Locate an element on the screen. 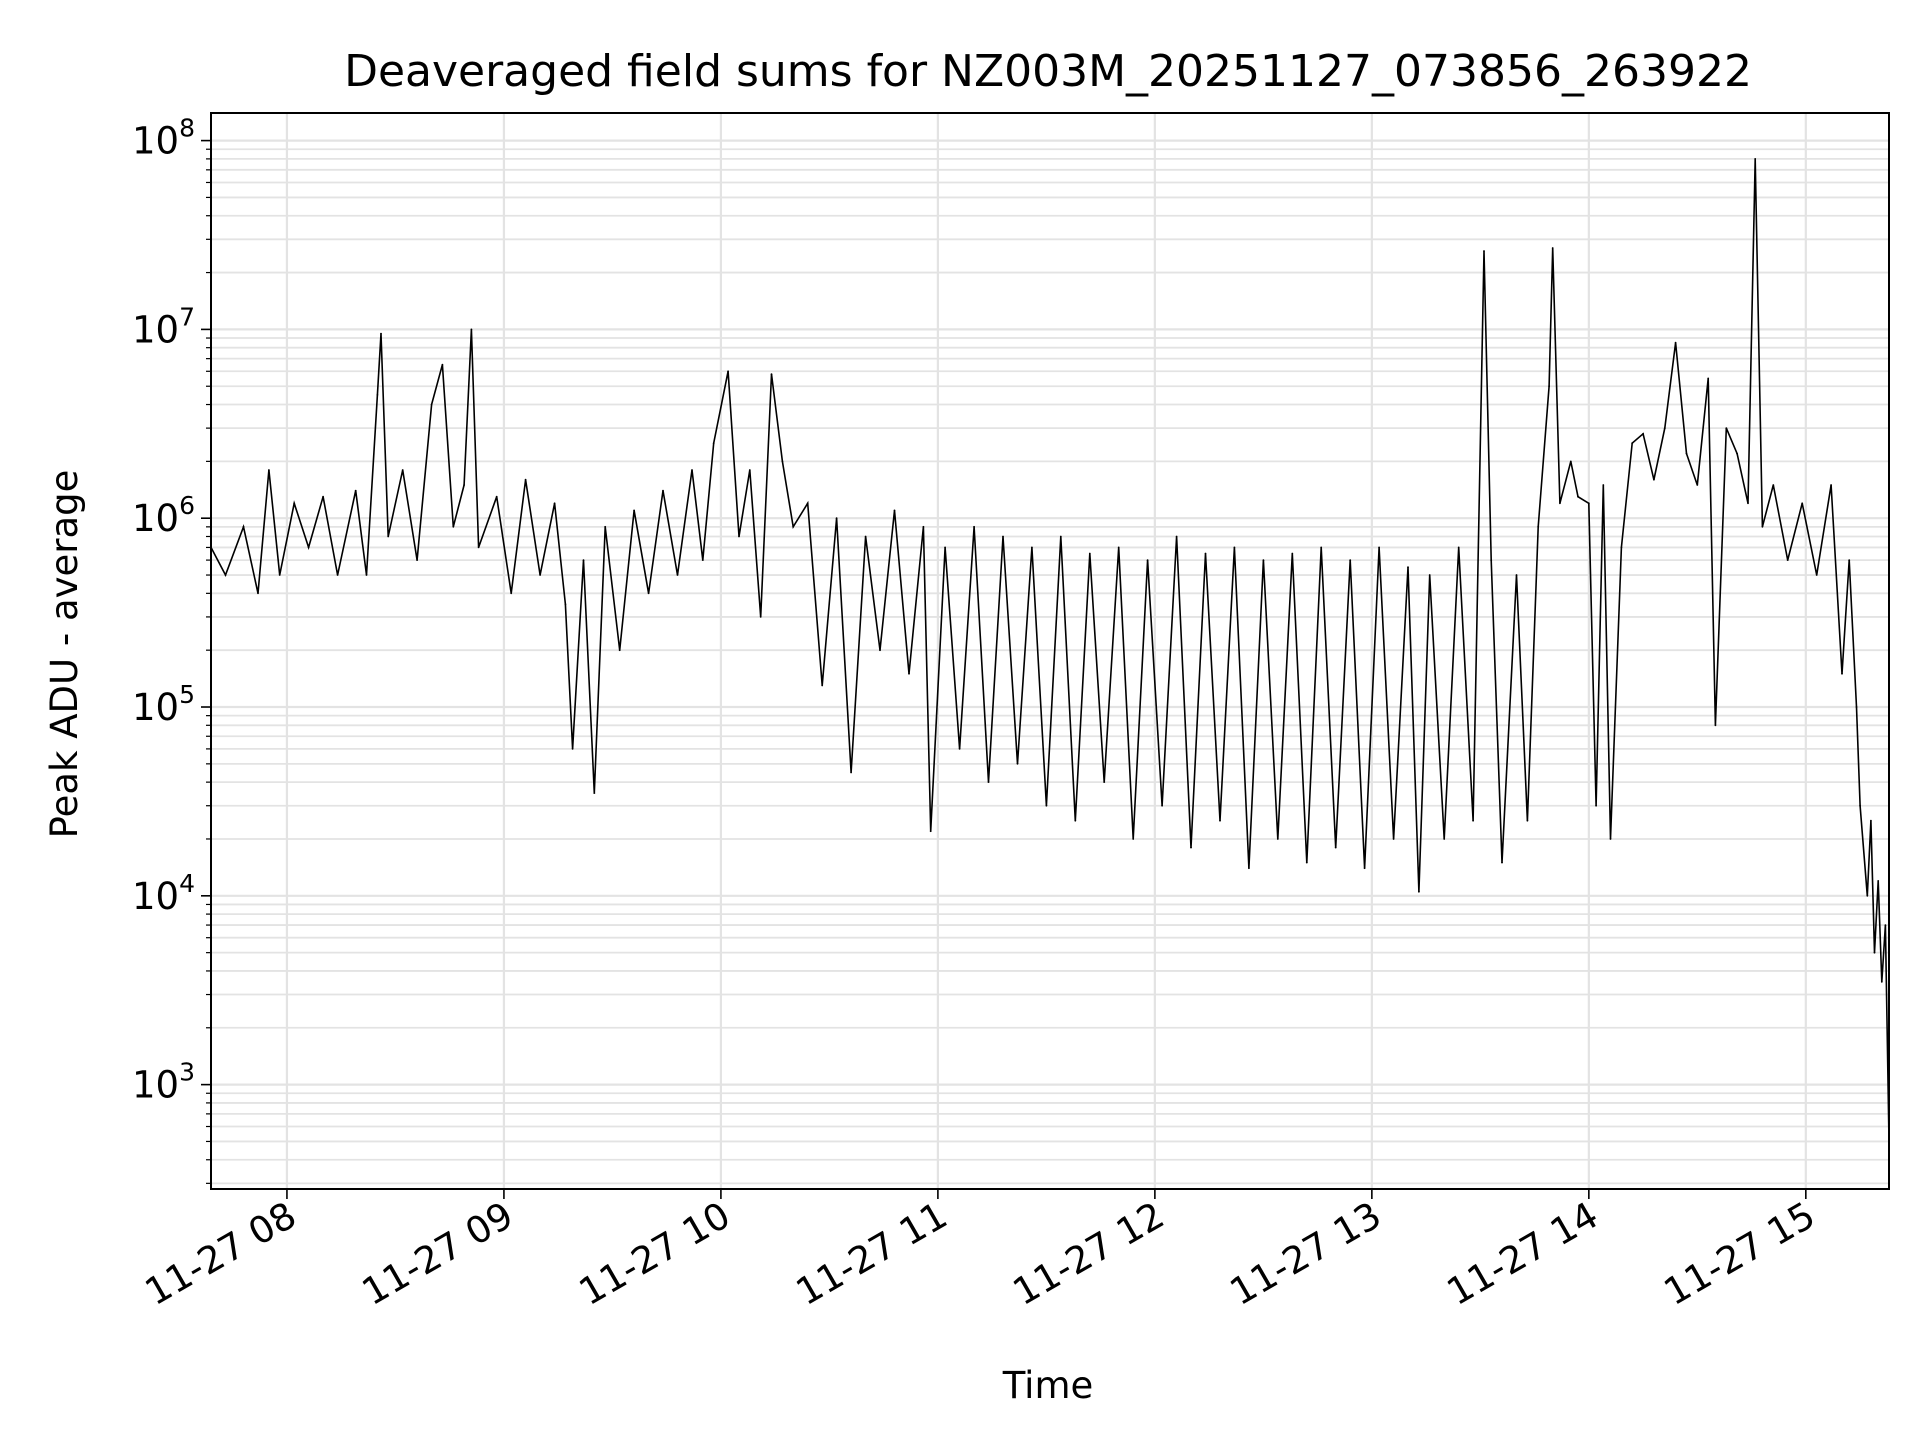 The image size is (1920, 1445). y-tick-label: 10⁶ is located at coordinates (163, 515).